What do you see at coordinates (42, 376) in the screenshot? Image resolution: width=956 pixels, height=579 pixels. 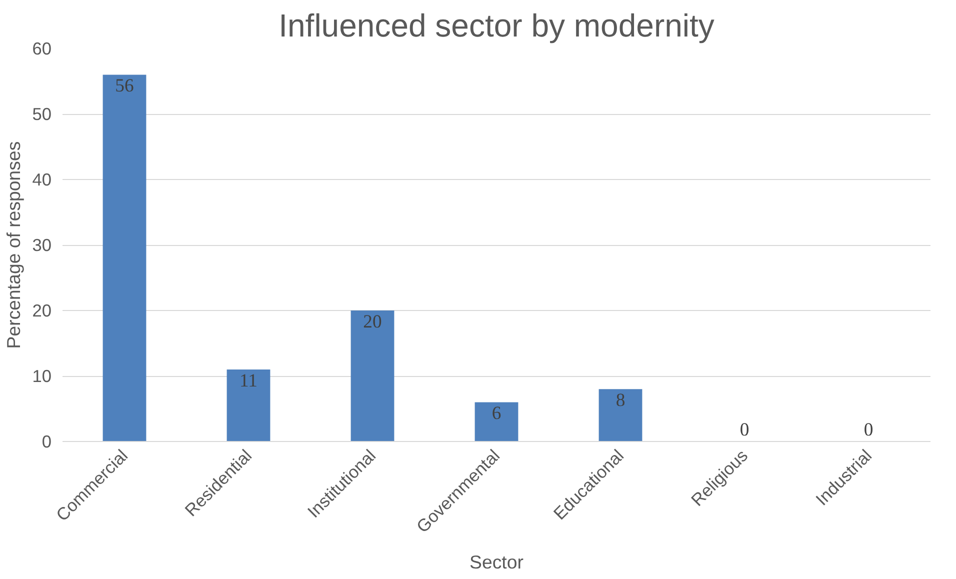 I see `y-tick-label: 10` at bounding box center [42, 376].